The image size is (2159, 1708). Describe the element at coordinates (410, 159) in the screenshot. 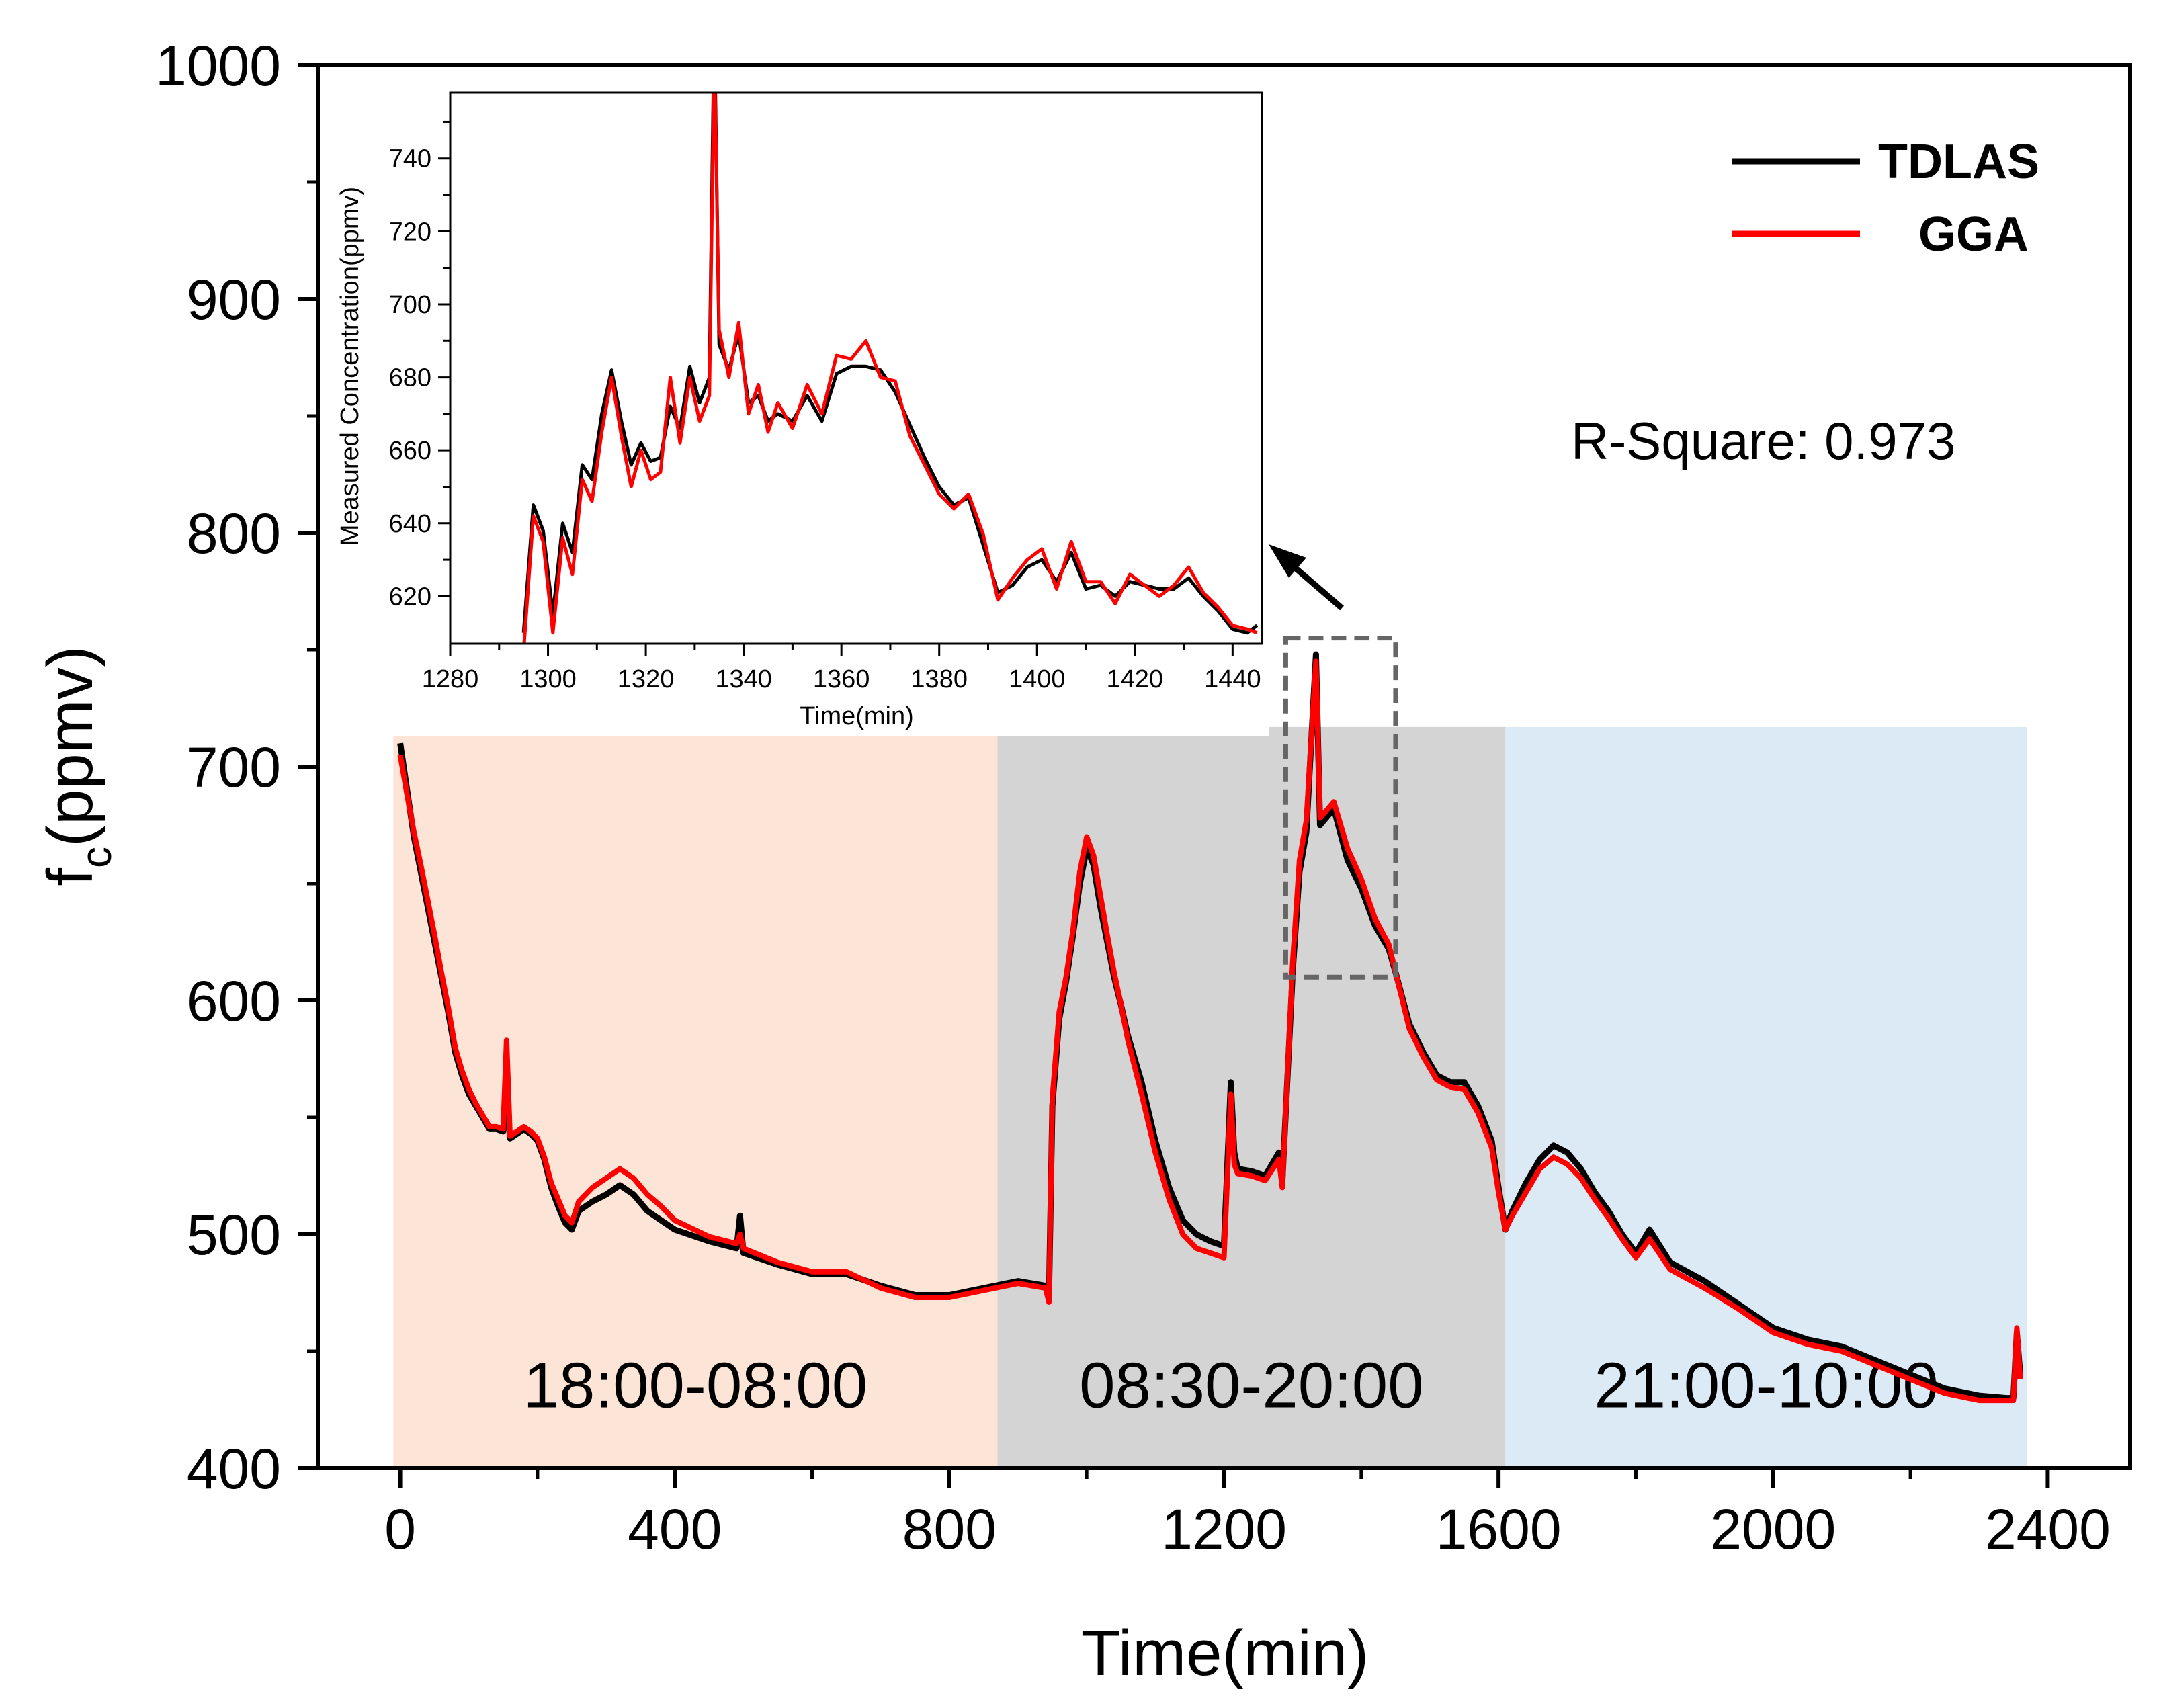

I see `inset-y-tick-label: 740` at that location.